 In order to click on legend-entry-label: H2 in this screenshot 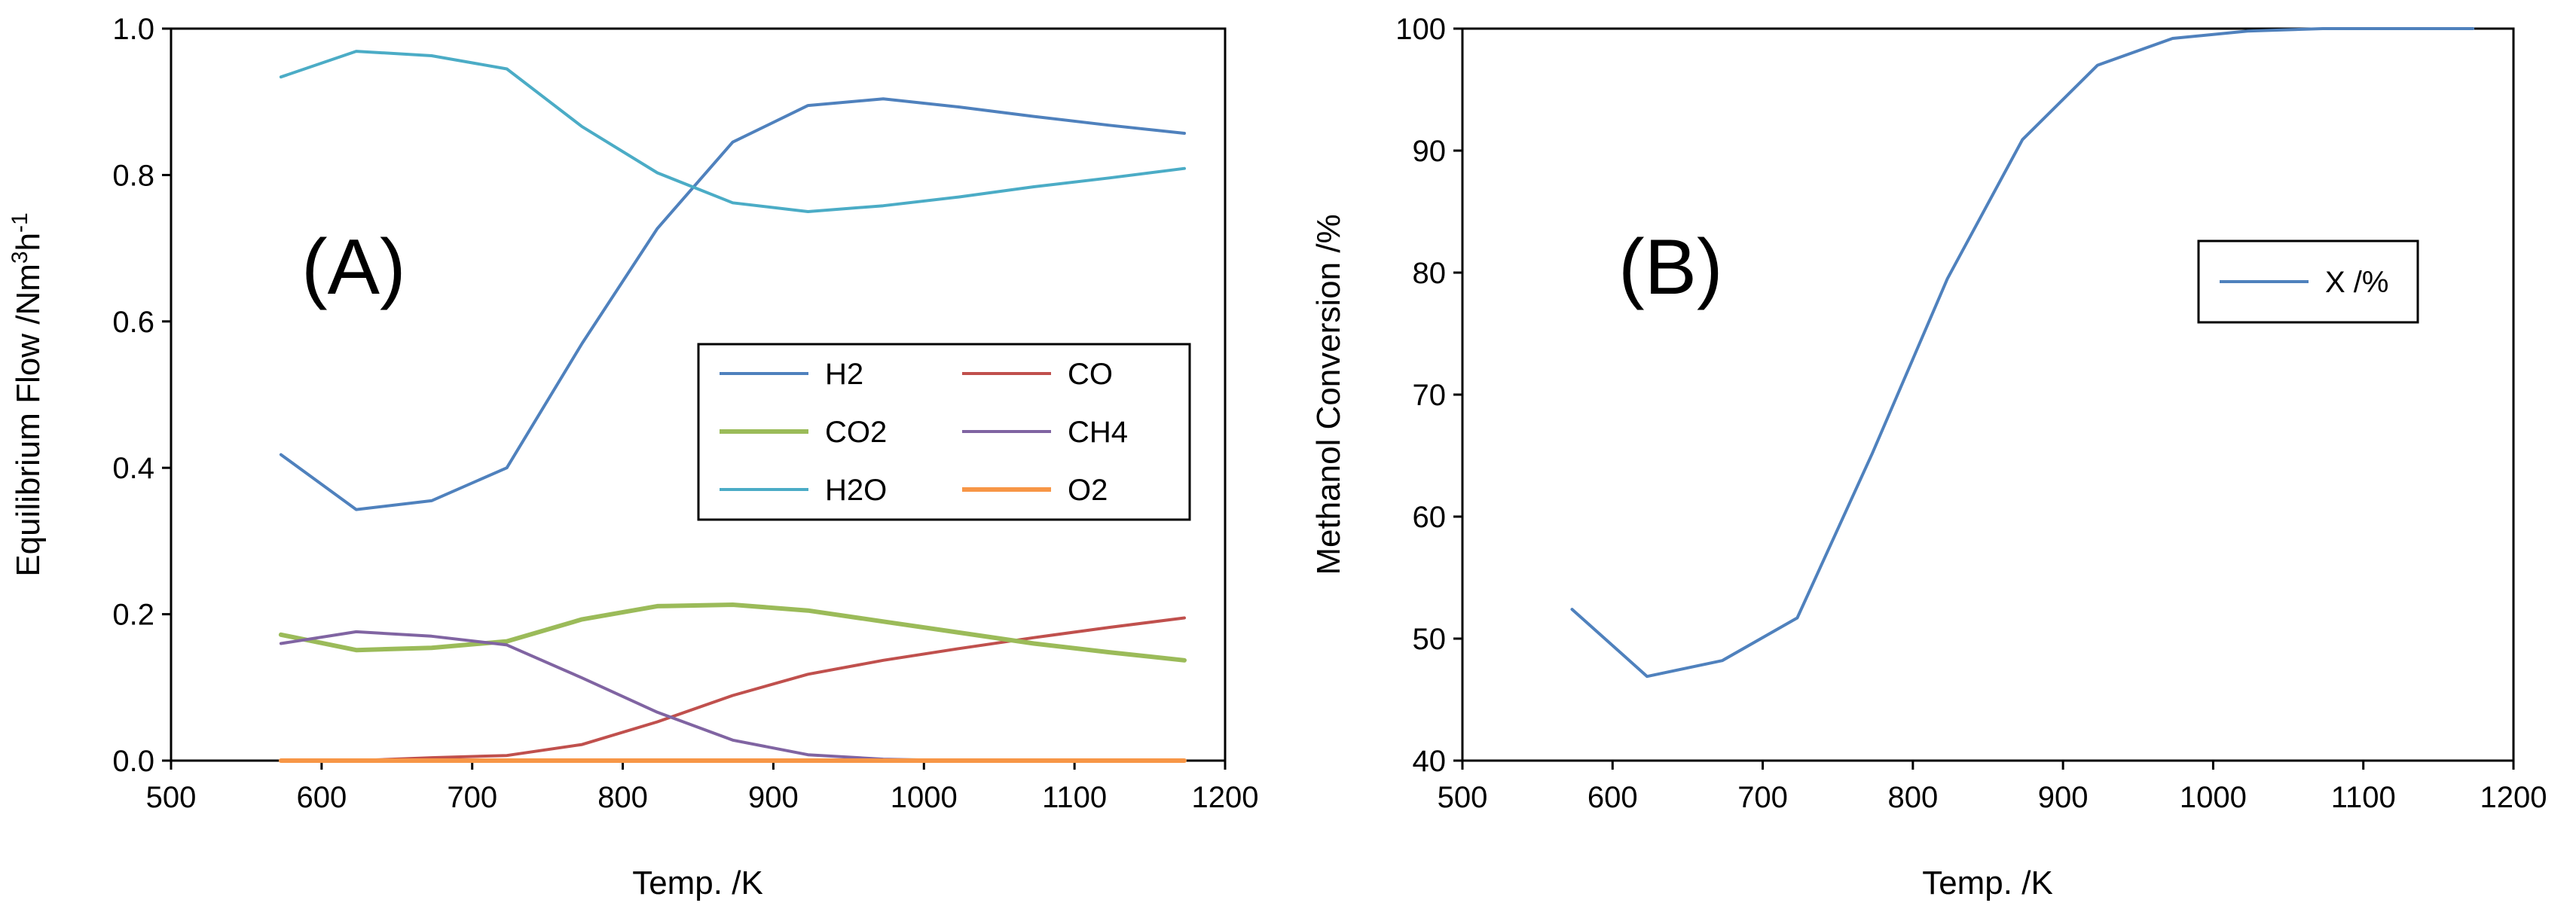, I will do `click(844, 374)`.